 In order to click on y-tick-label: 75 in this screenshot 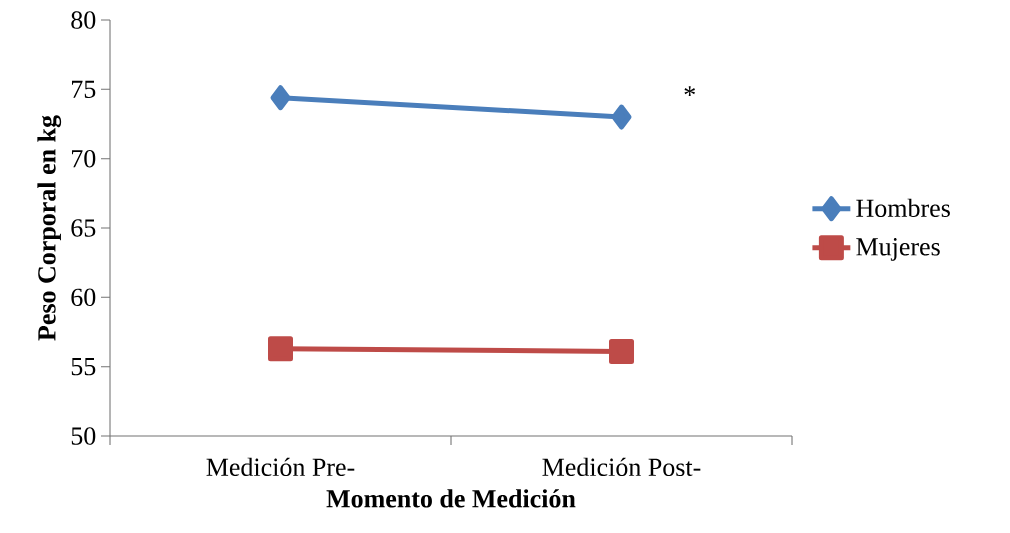, I will do `click(84, 89)`.